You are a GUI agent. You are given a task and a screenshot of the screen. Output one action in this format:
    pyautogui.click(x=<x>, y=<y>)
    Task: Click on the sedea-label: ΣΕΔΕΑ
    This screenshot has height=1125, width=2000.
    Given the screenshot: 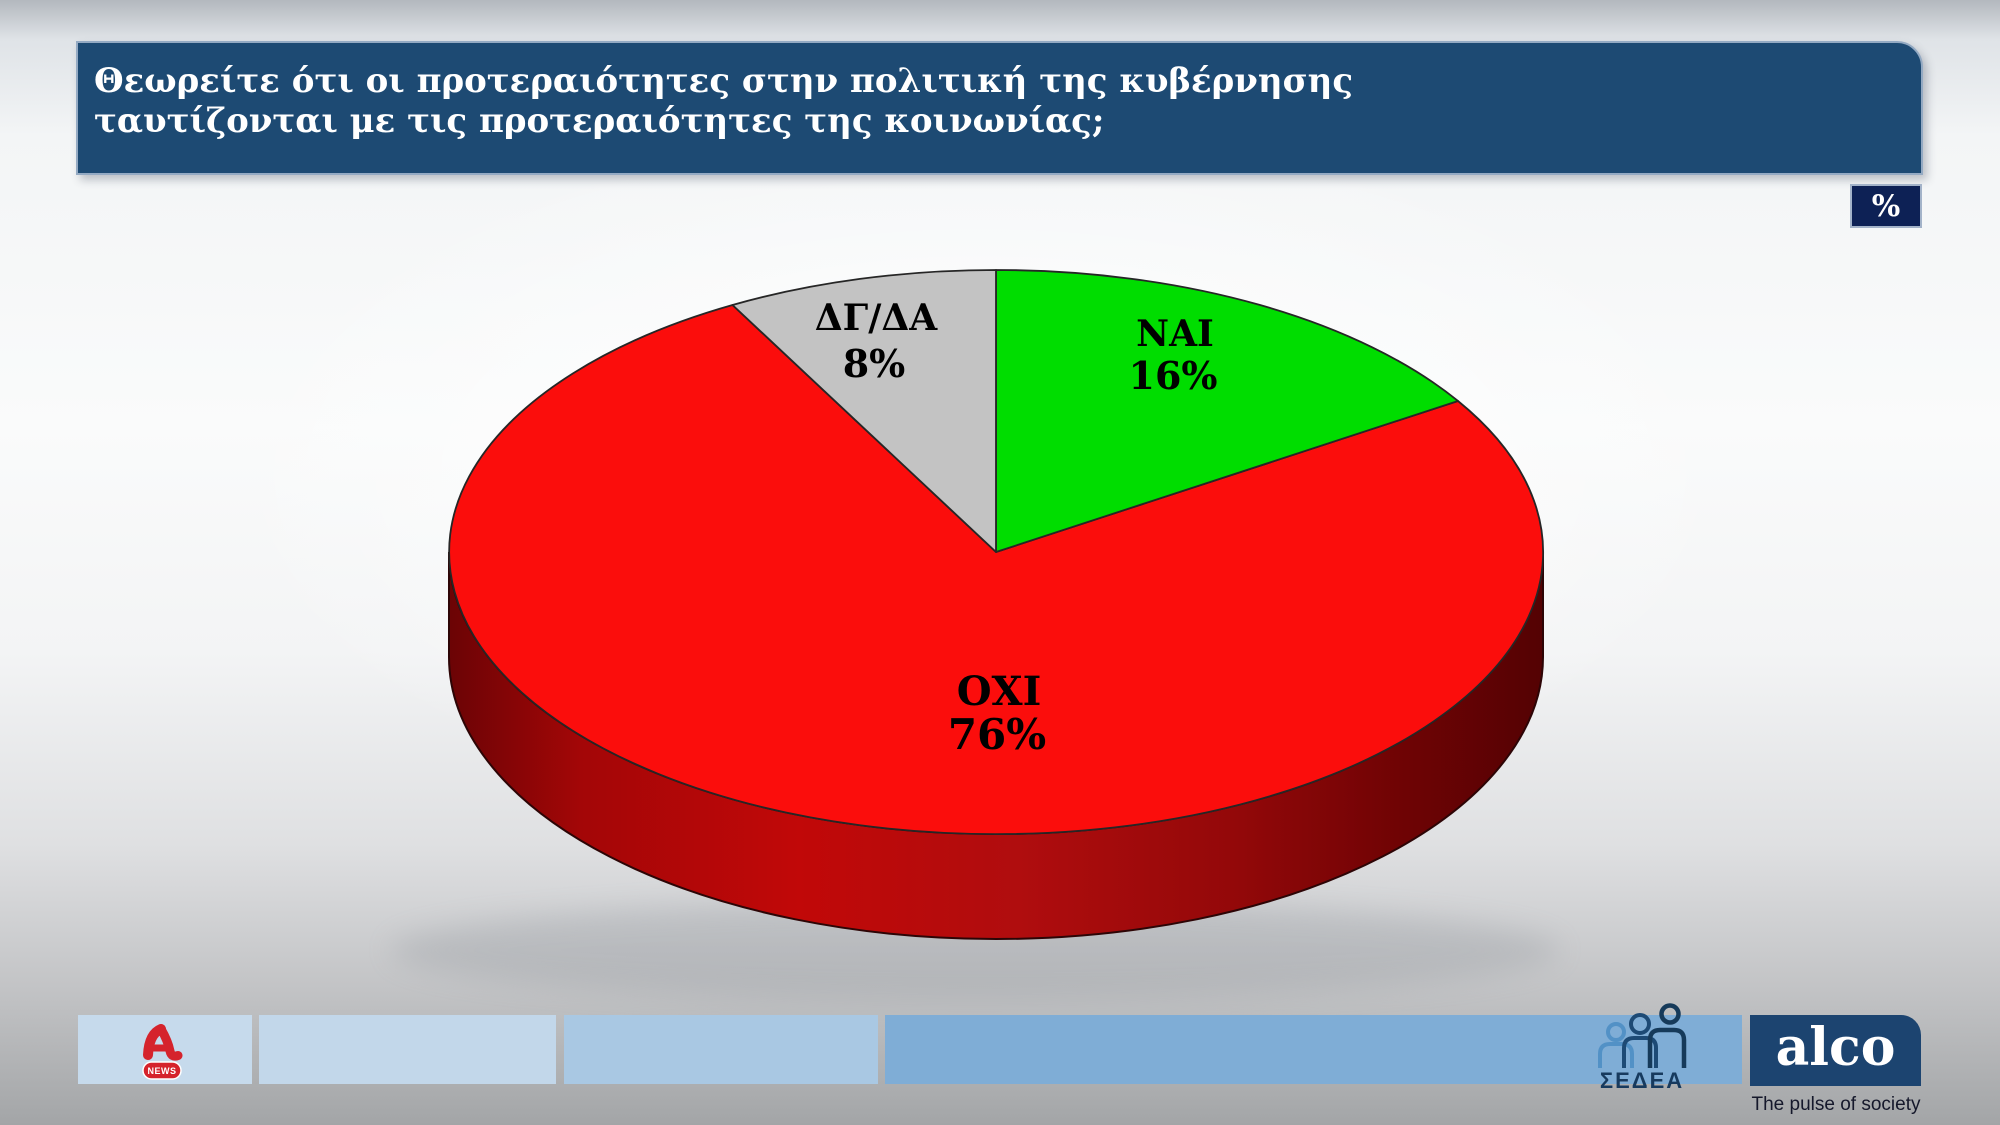 What is the action you would take?
    pyautogui.click(x=1642, y=1080)
    